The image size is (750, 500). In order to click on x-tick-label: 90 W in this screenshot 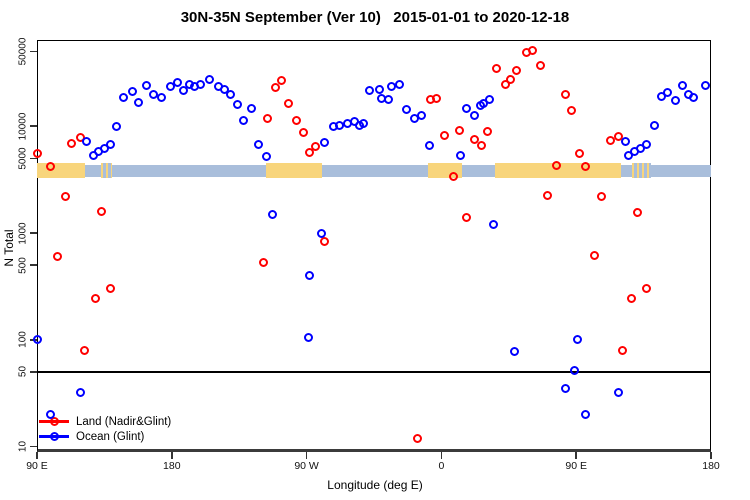, I will do `click(306, 466)`.